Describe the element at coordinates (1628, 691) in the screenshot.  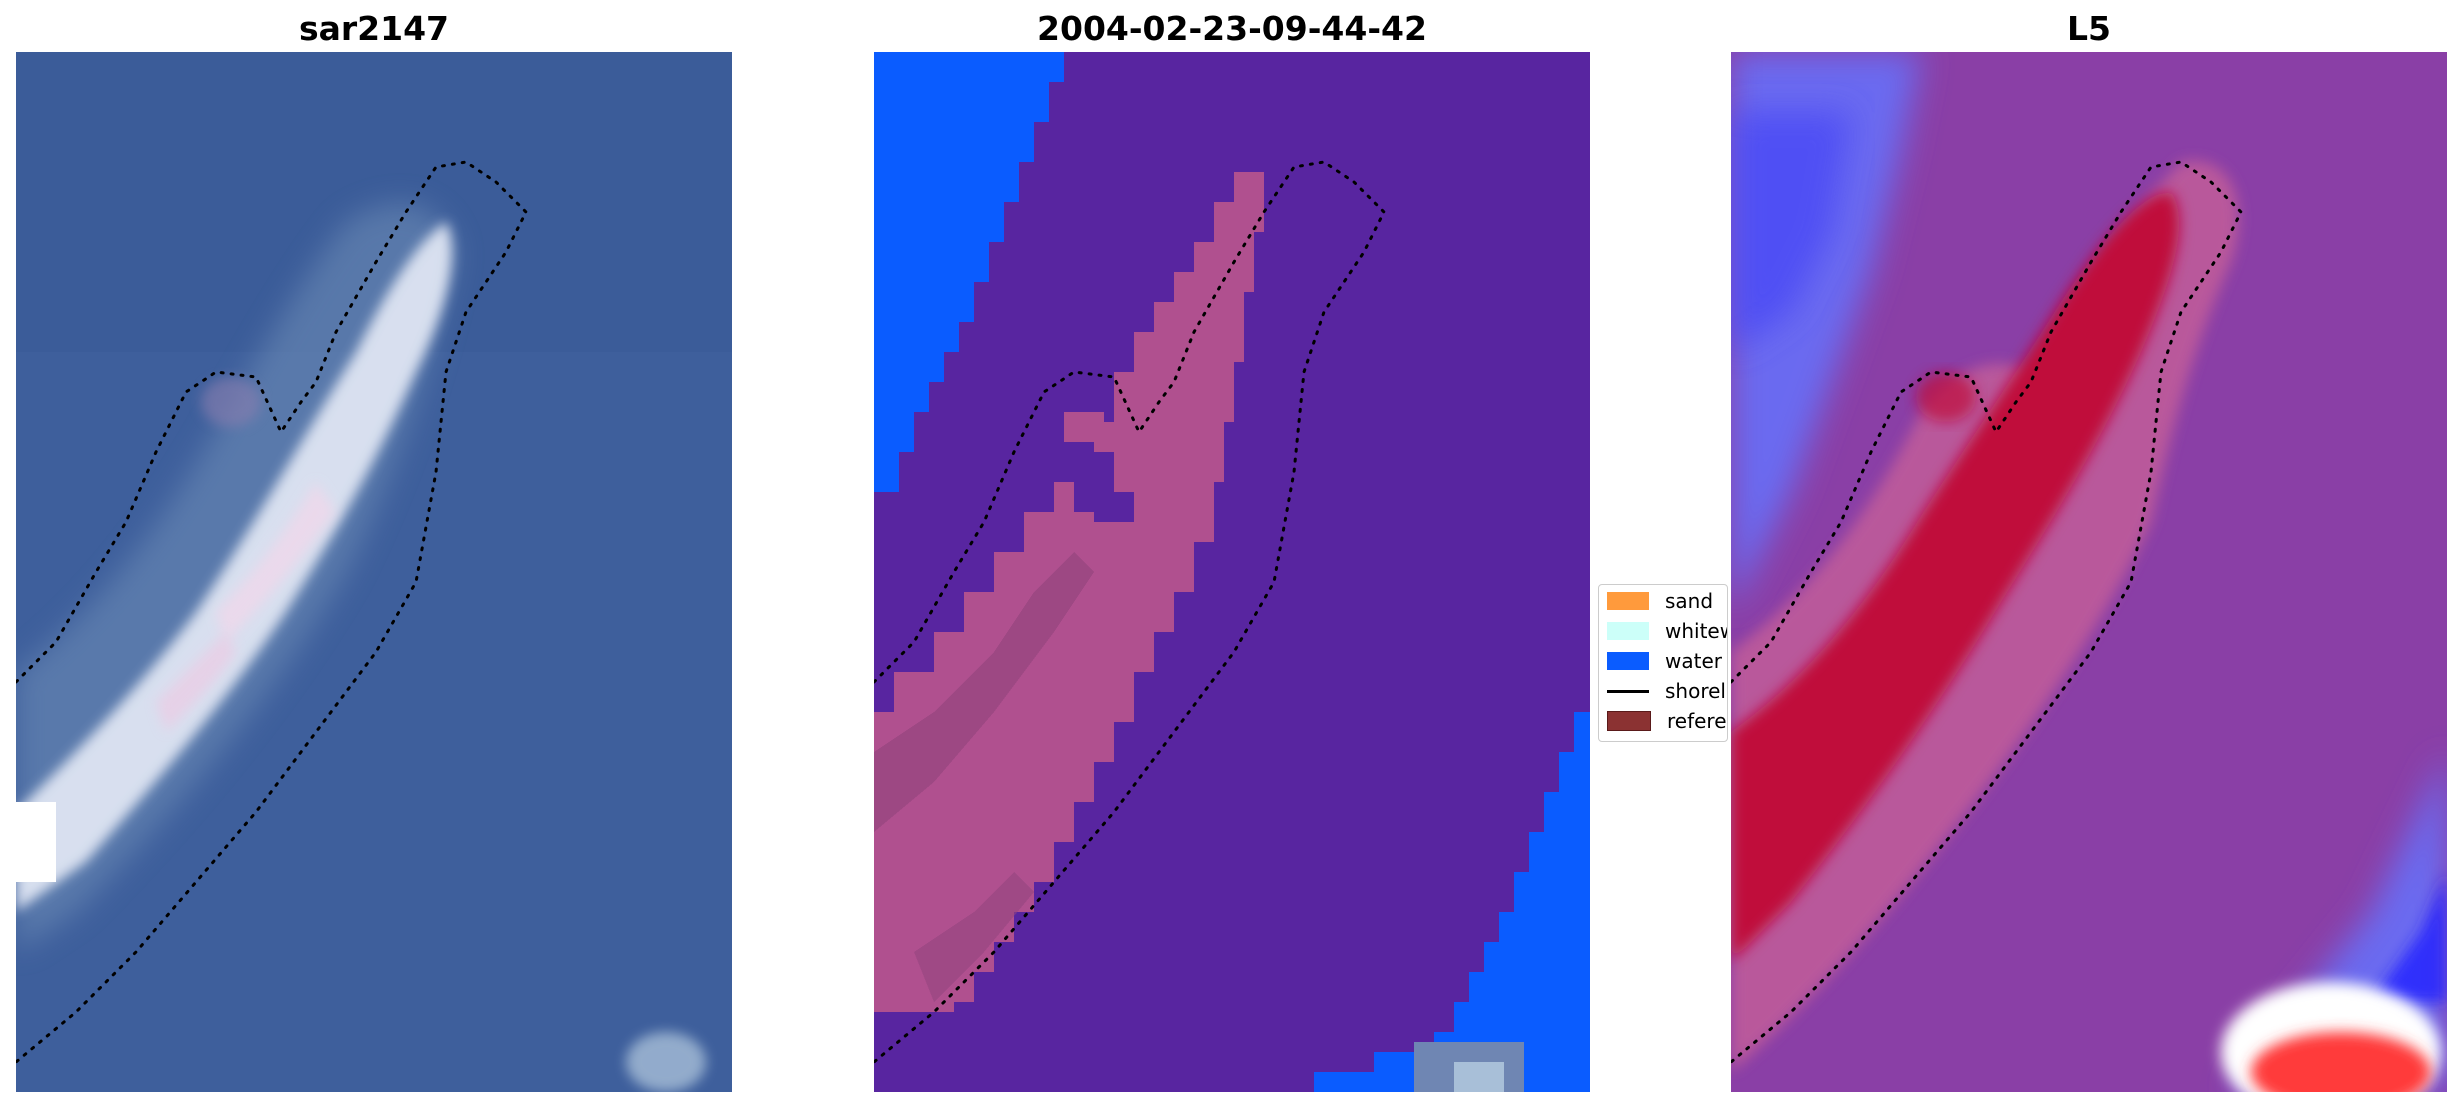
I see `legend-line-shoreline` at that location.